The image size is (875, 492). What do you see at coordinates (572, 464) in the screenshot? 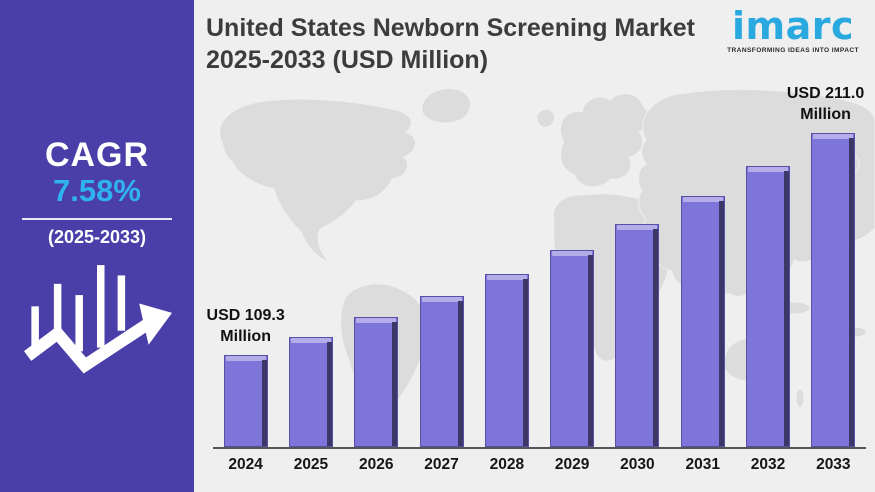
I see `x-axis-label-2029: 2029` at bounding box center [572, 464].